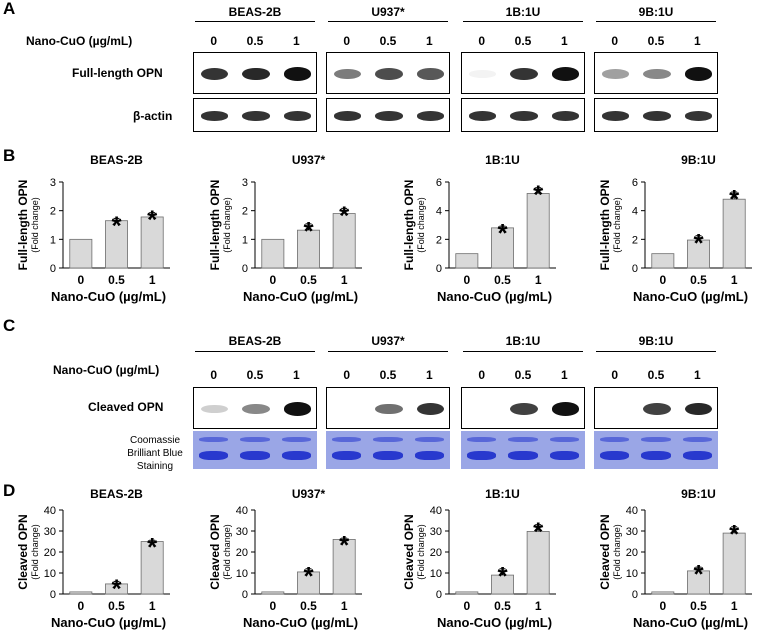 Image resolution: width=784 pixels, height=640 pixels. What do you see at coordinates (116, 494) in the screenshot?
I see `chart-title: BEAS-2B` at bounding box center [116, 494].